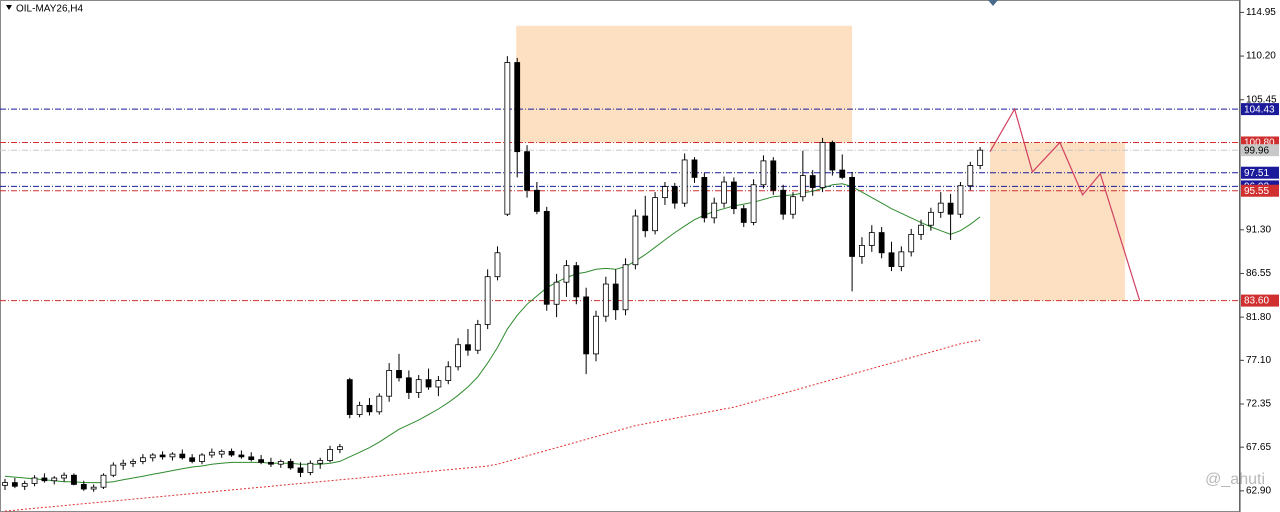  I want to click on y-tick-label: 67.65, so click(1258, 447).